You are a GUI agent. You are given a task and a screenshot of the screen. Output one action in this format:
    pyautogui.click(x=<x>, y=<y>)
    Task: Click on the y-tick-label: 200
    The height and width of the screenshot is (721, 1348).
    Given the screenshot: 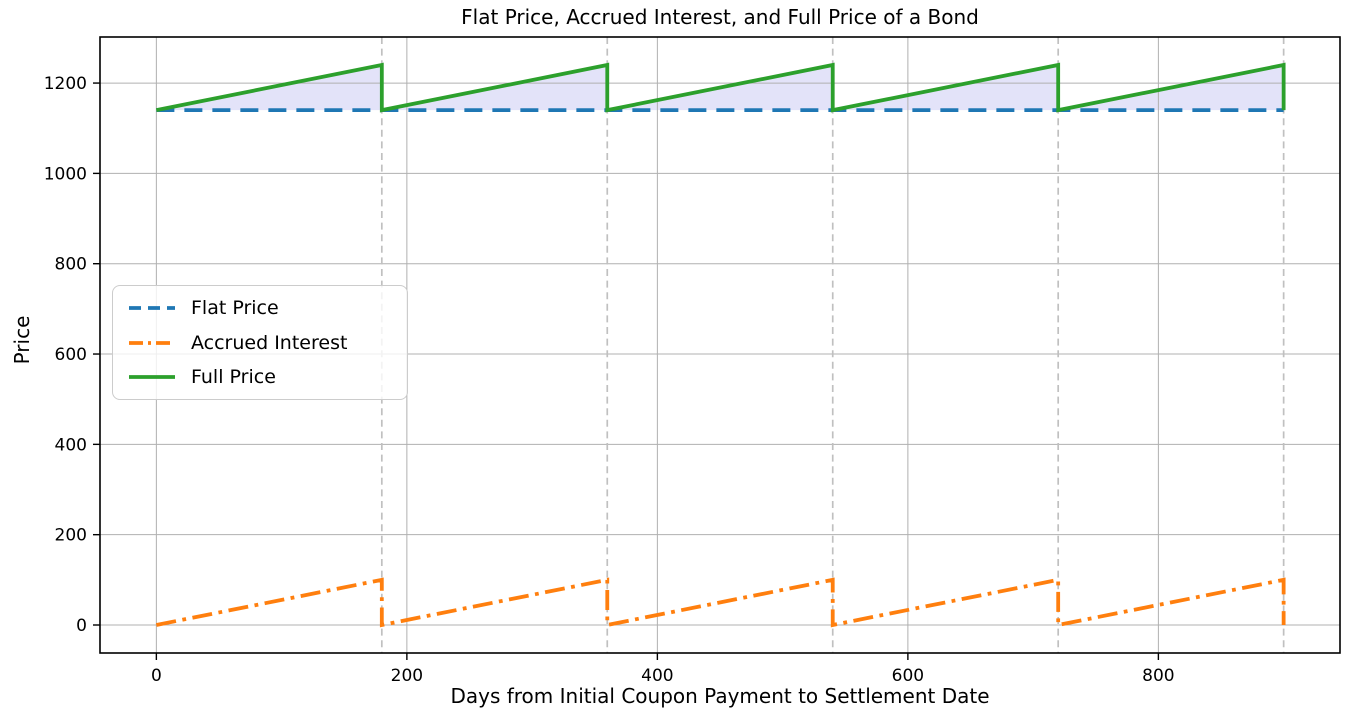 What is the action you would take?
    pyautogui.click(x=71, y=536)
    